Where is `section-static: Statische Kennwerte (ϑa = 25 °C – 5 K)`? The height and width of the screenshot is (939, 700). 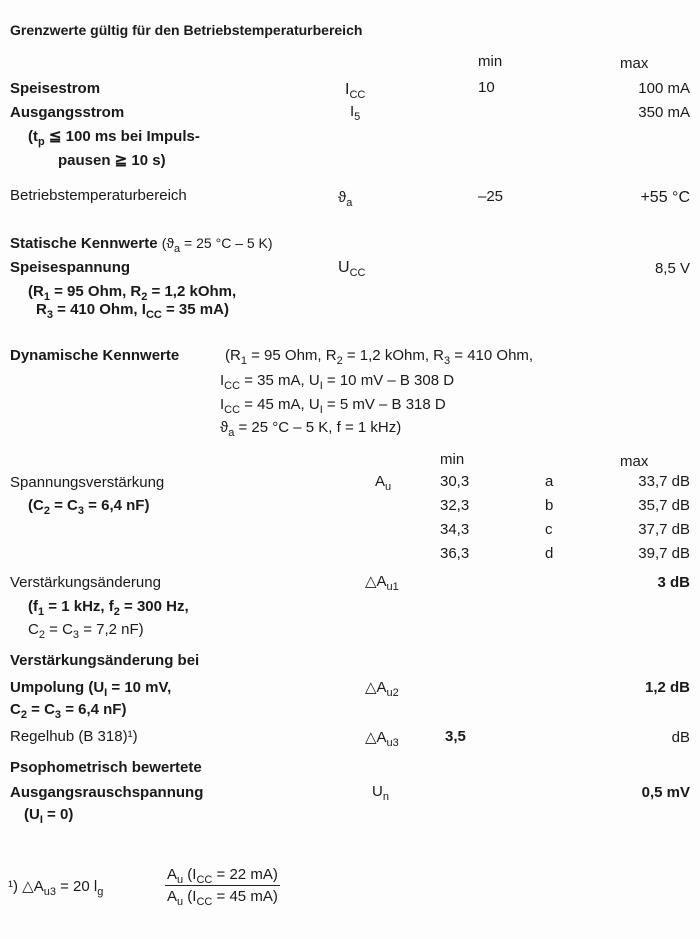
section-static: Statische Kennwerte (ϑa = 25 °C – 5 K) is located at coordinates (141, 244).